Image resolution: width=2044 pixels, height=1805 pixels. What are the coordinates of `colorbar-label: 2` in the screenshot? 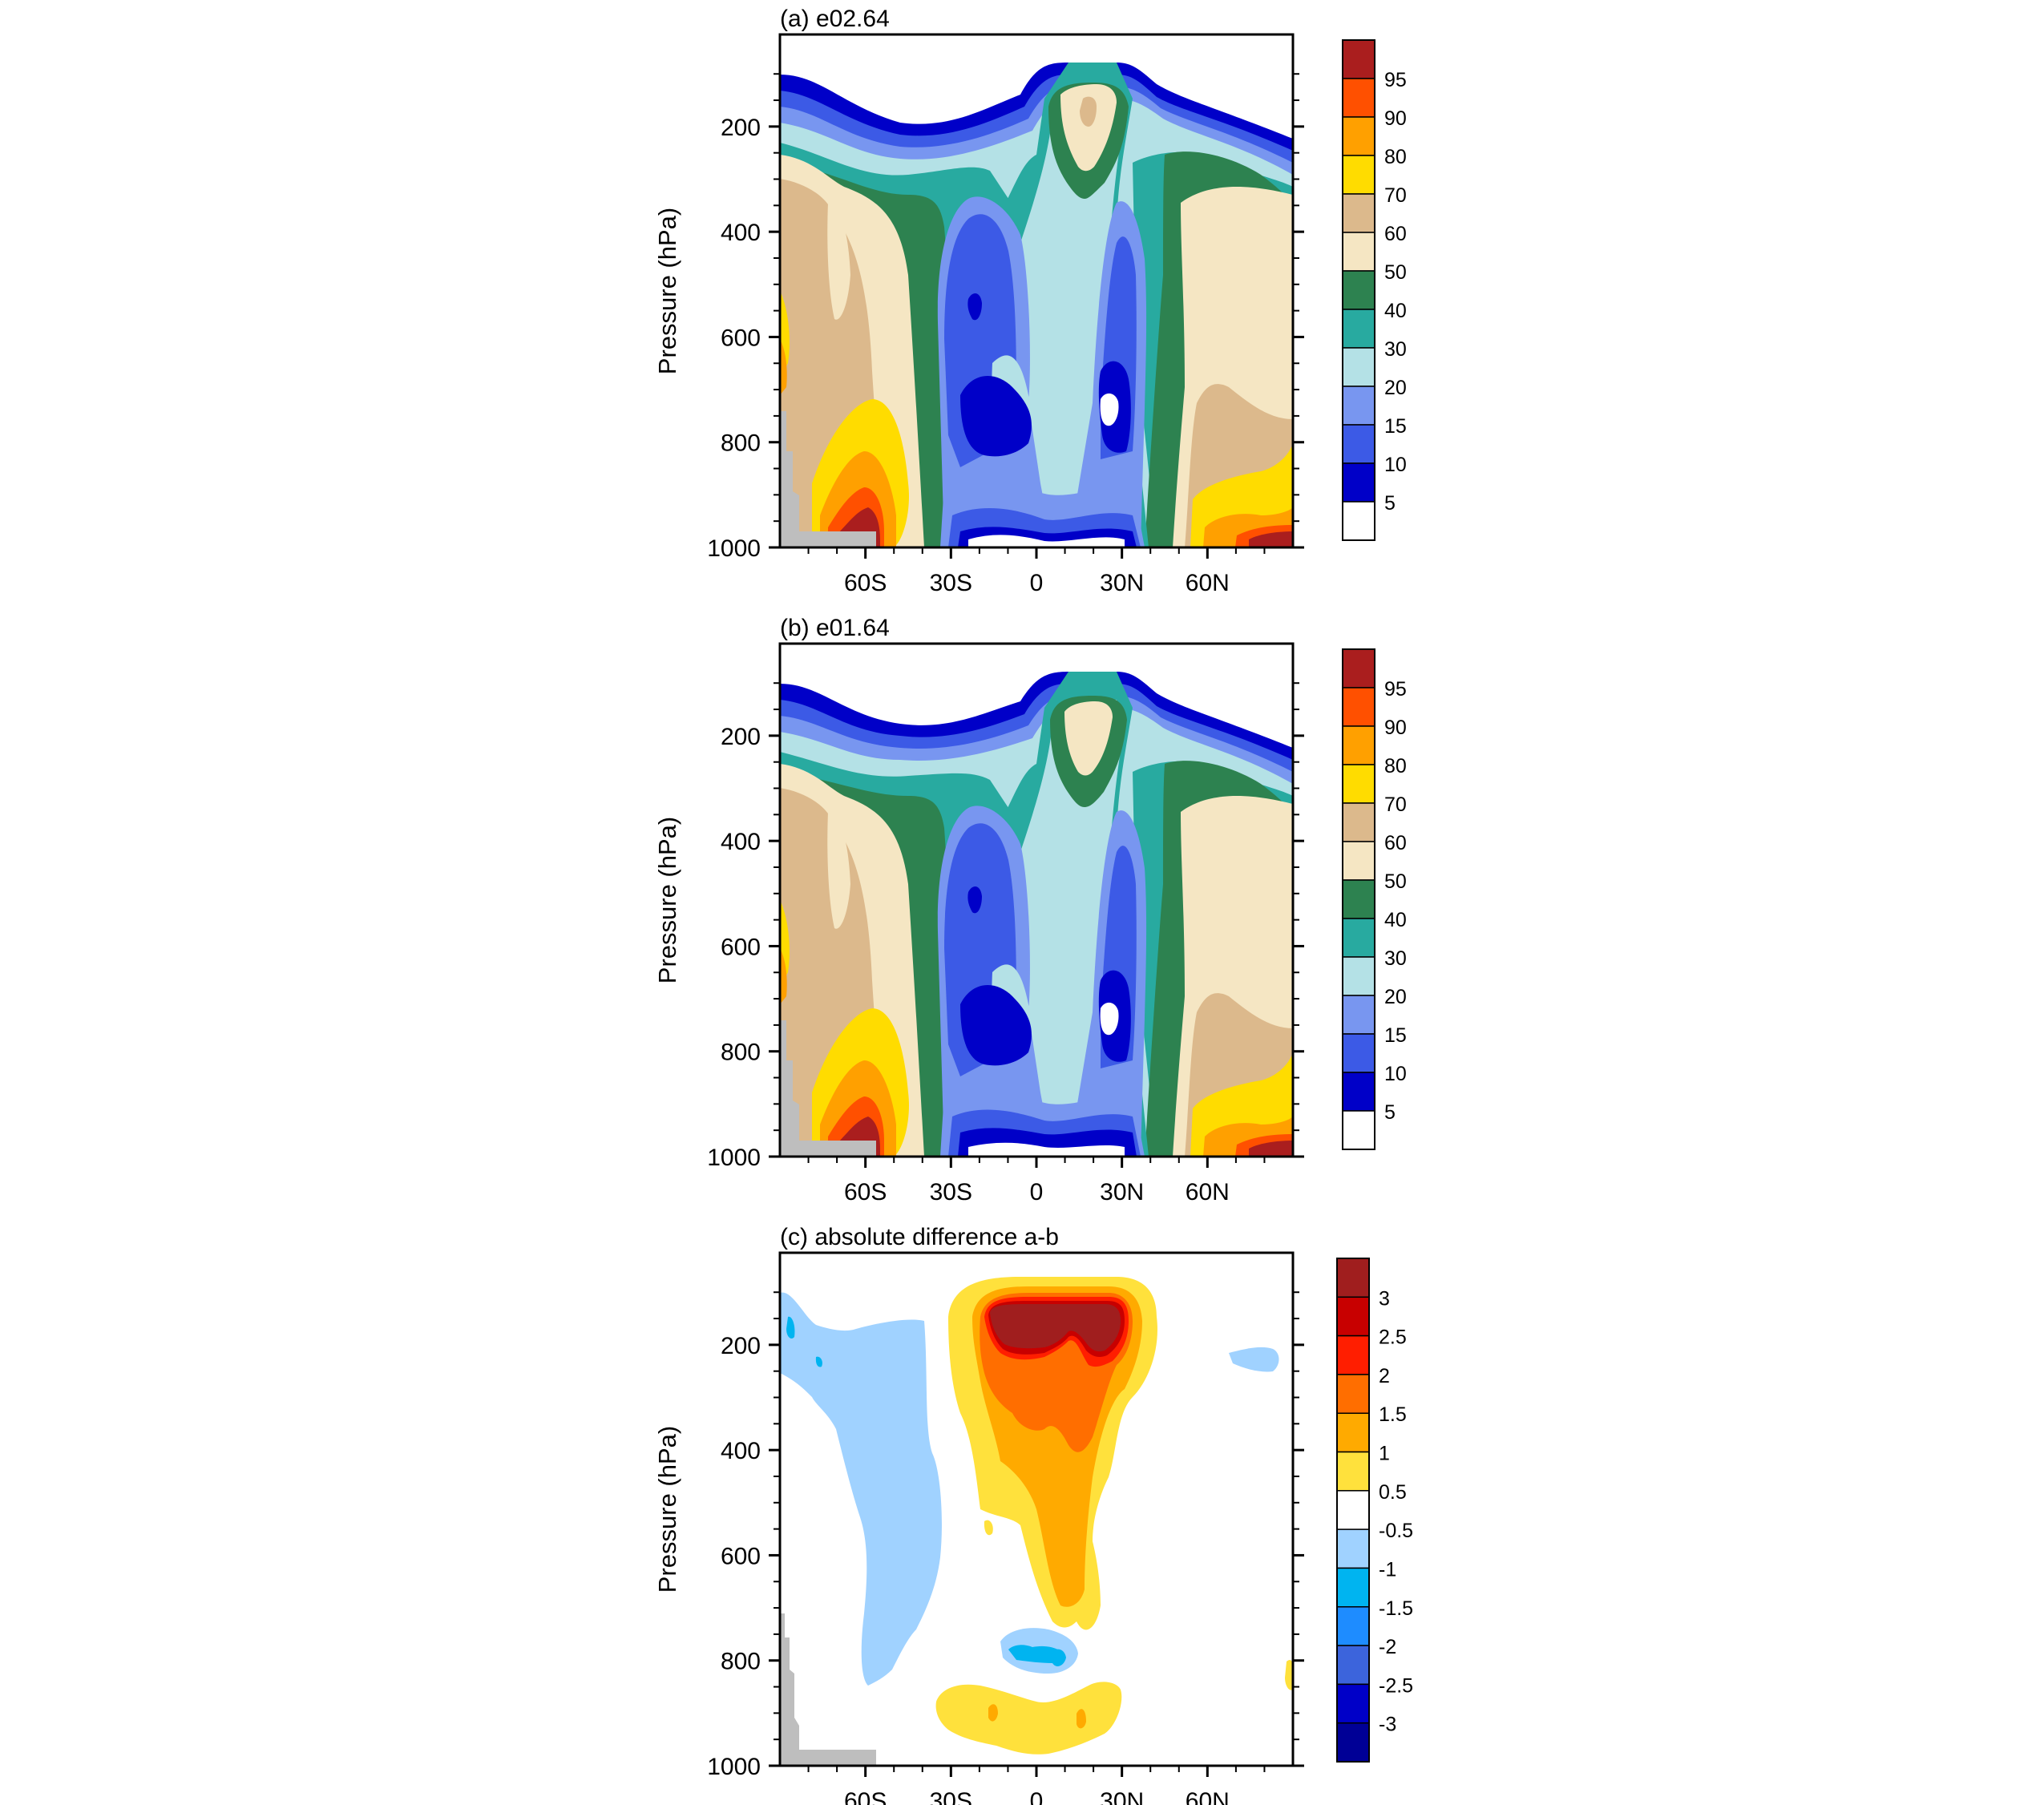 It's located at (1384, 1376).